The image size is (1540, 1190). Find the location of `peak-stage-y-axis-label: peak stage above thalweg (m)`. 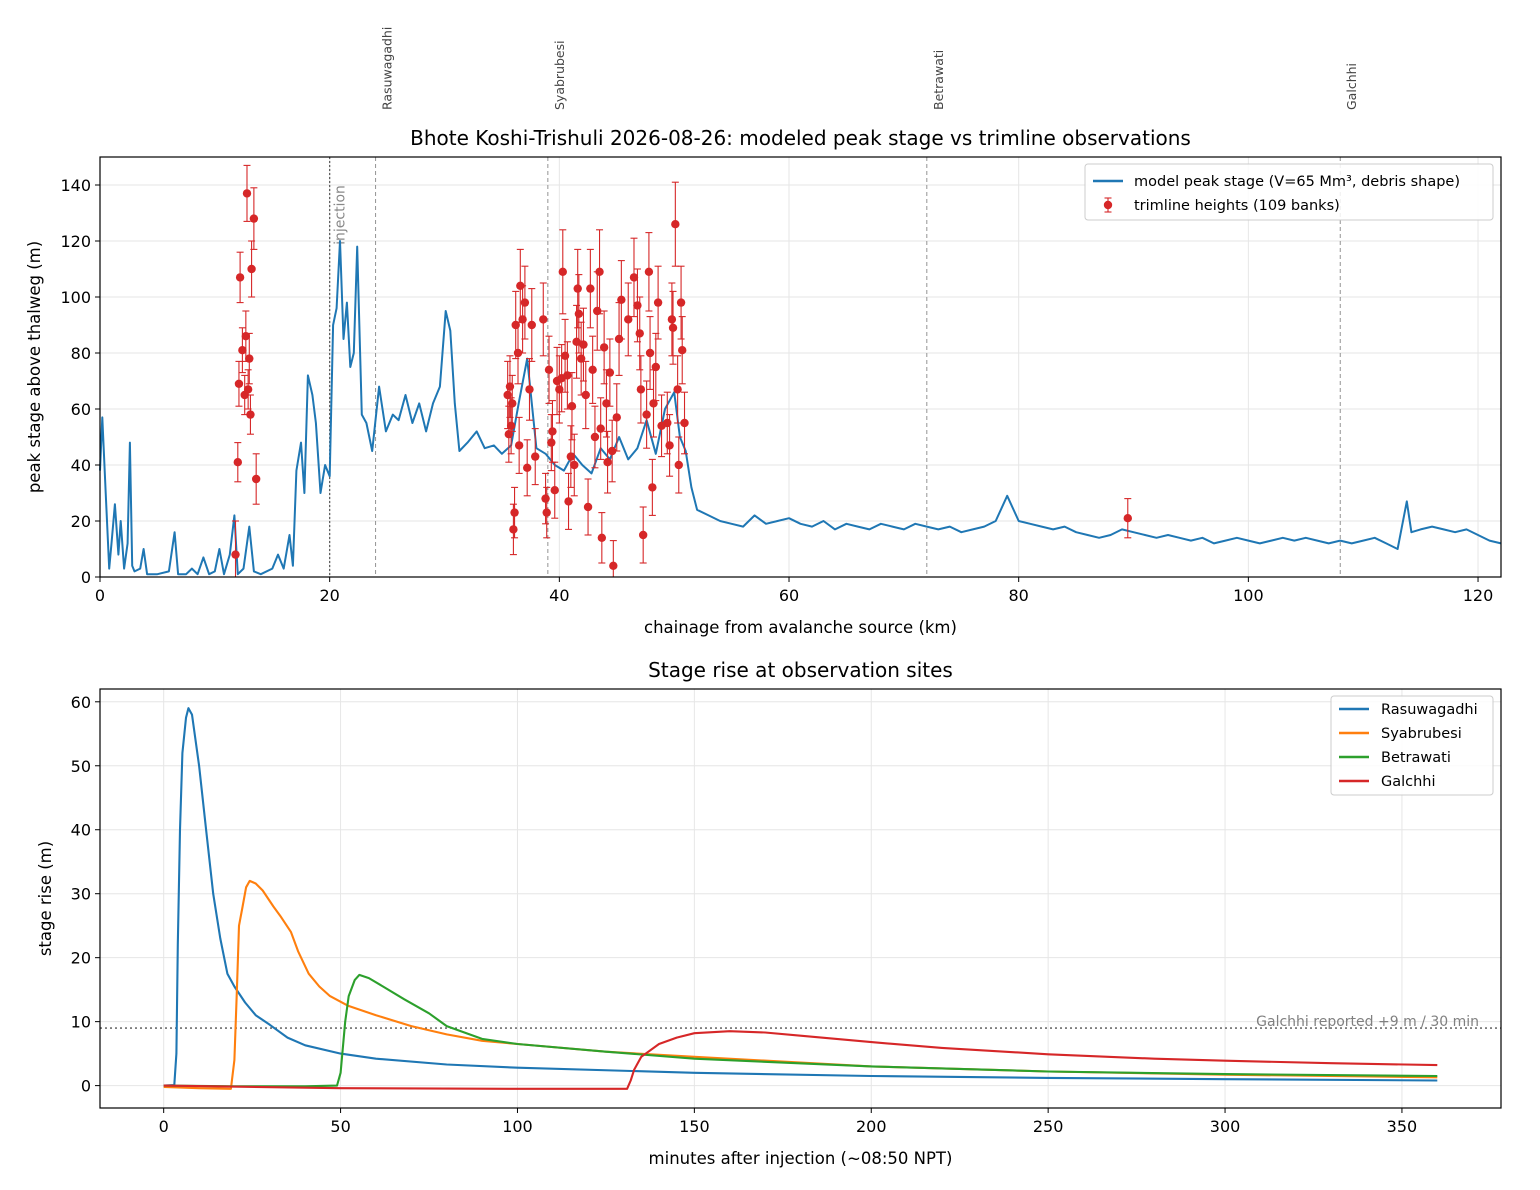

peak-stage-y-axis-label: peak stage above thalweg (m) is located at coordinates (34, 367).